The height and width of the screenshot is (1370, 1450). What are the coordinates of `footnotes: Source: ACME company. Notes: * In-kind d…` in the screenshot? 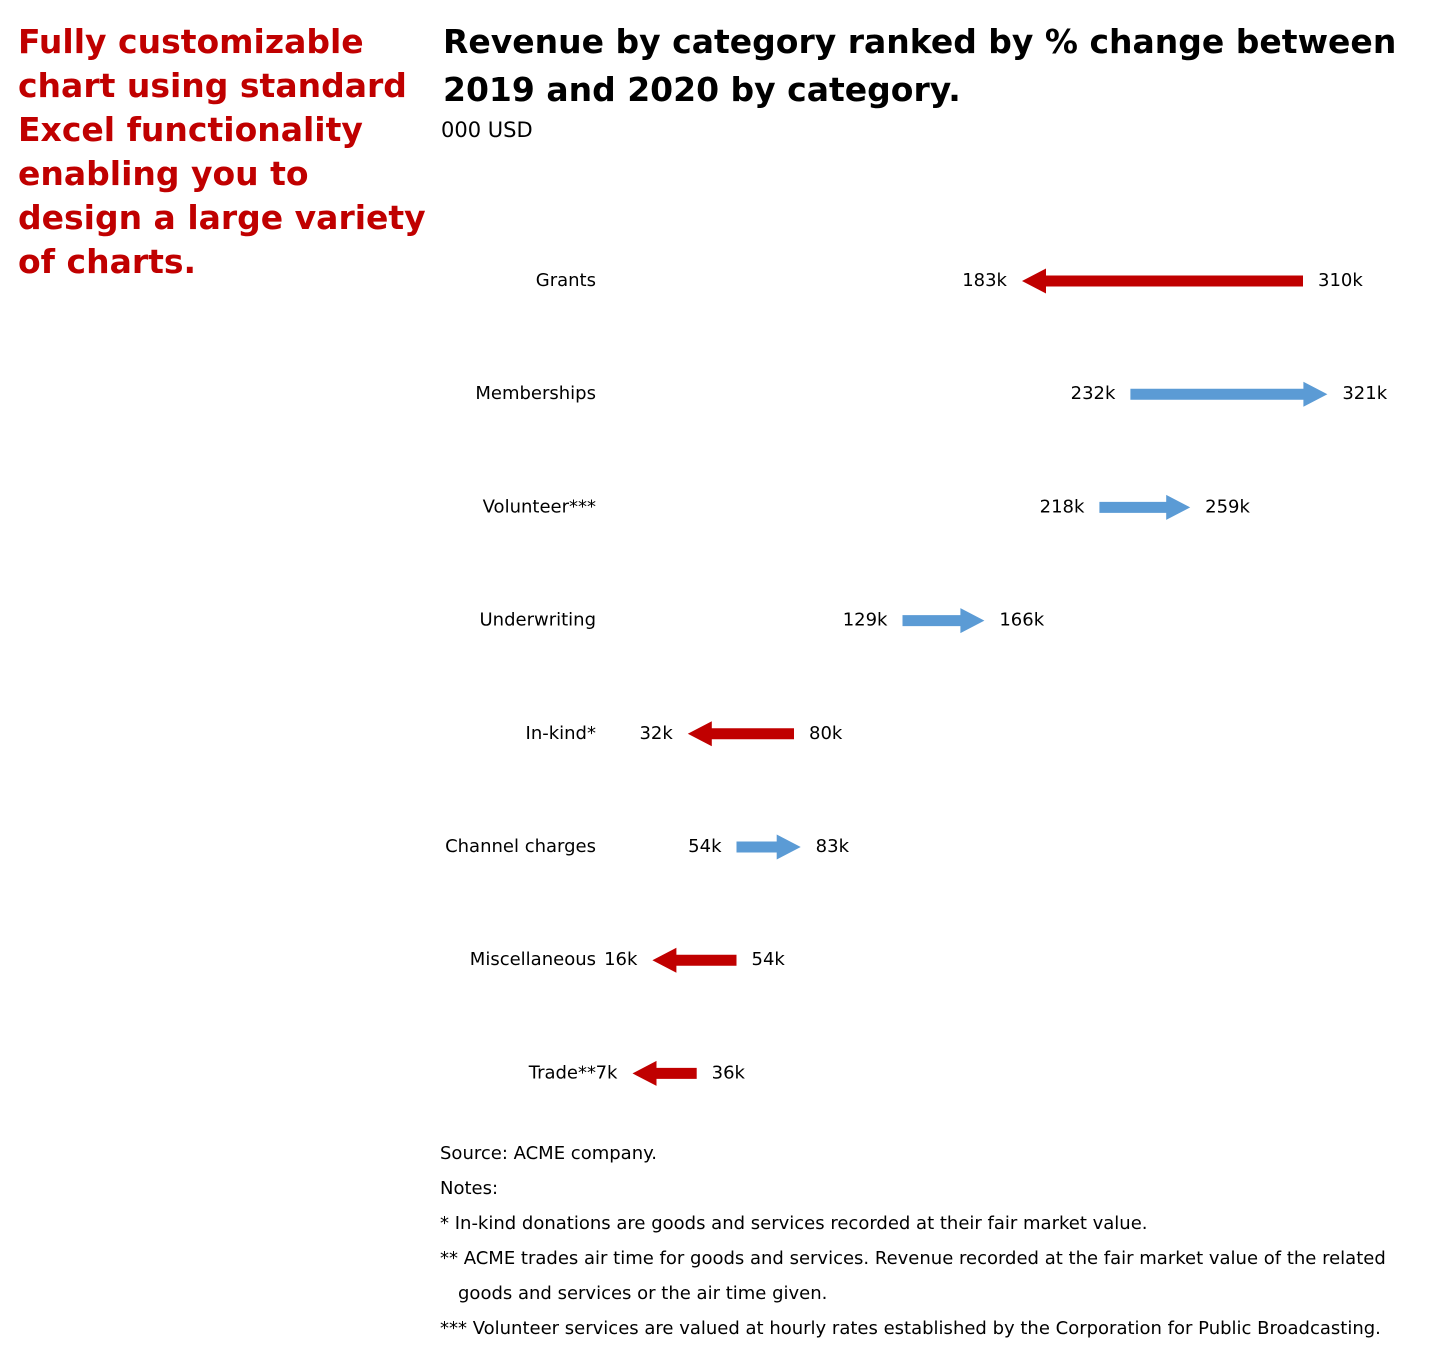 It's located at (940, 1241).